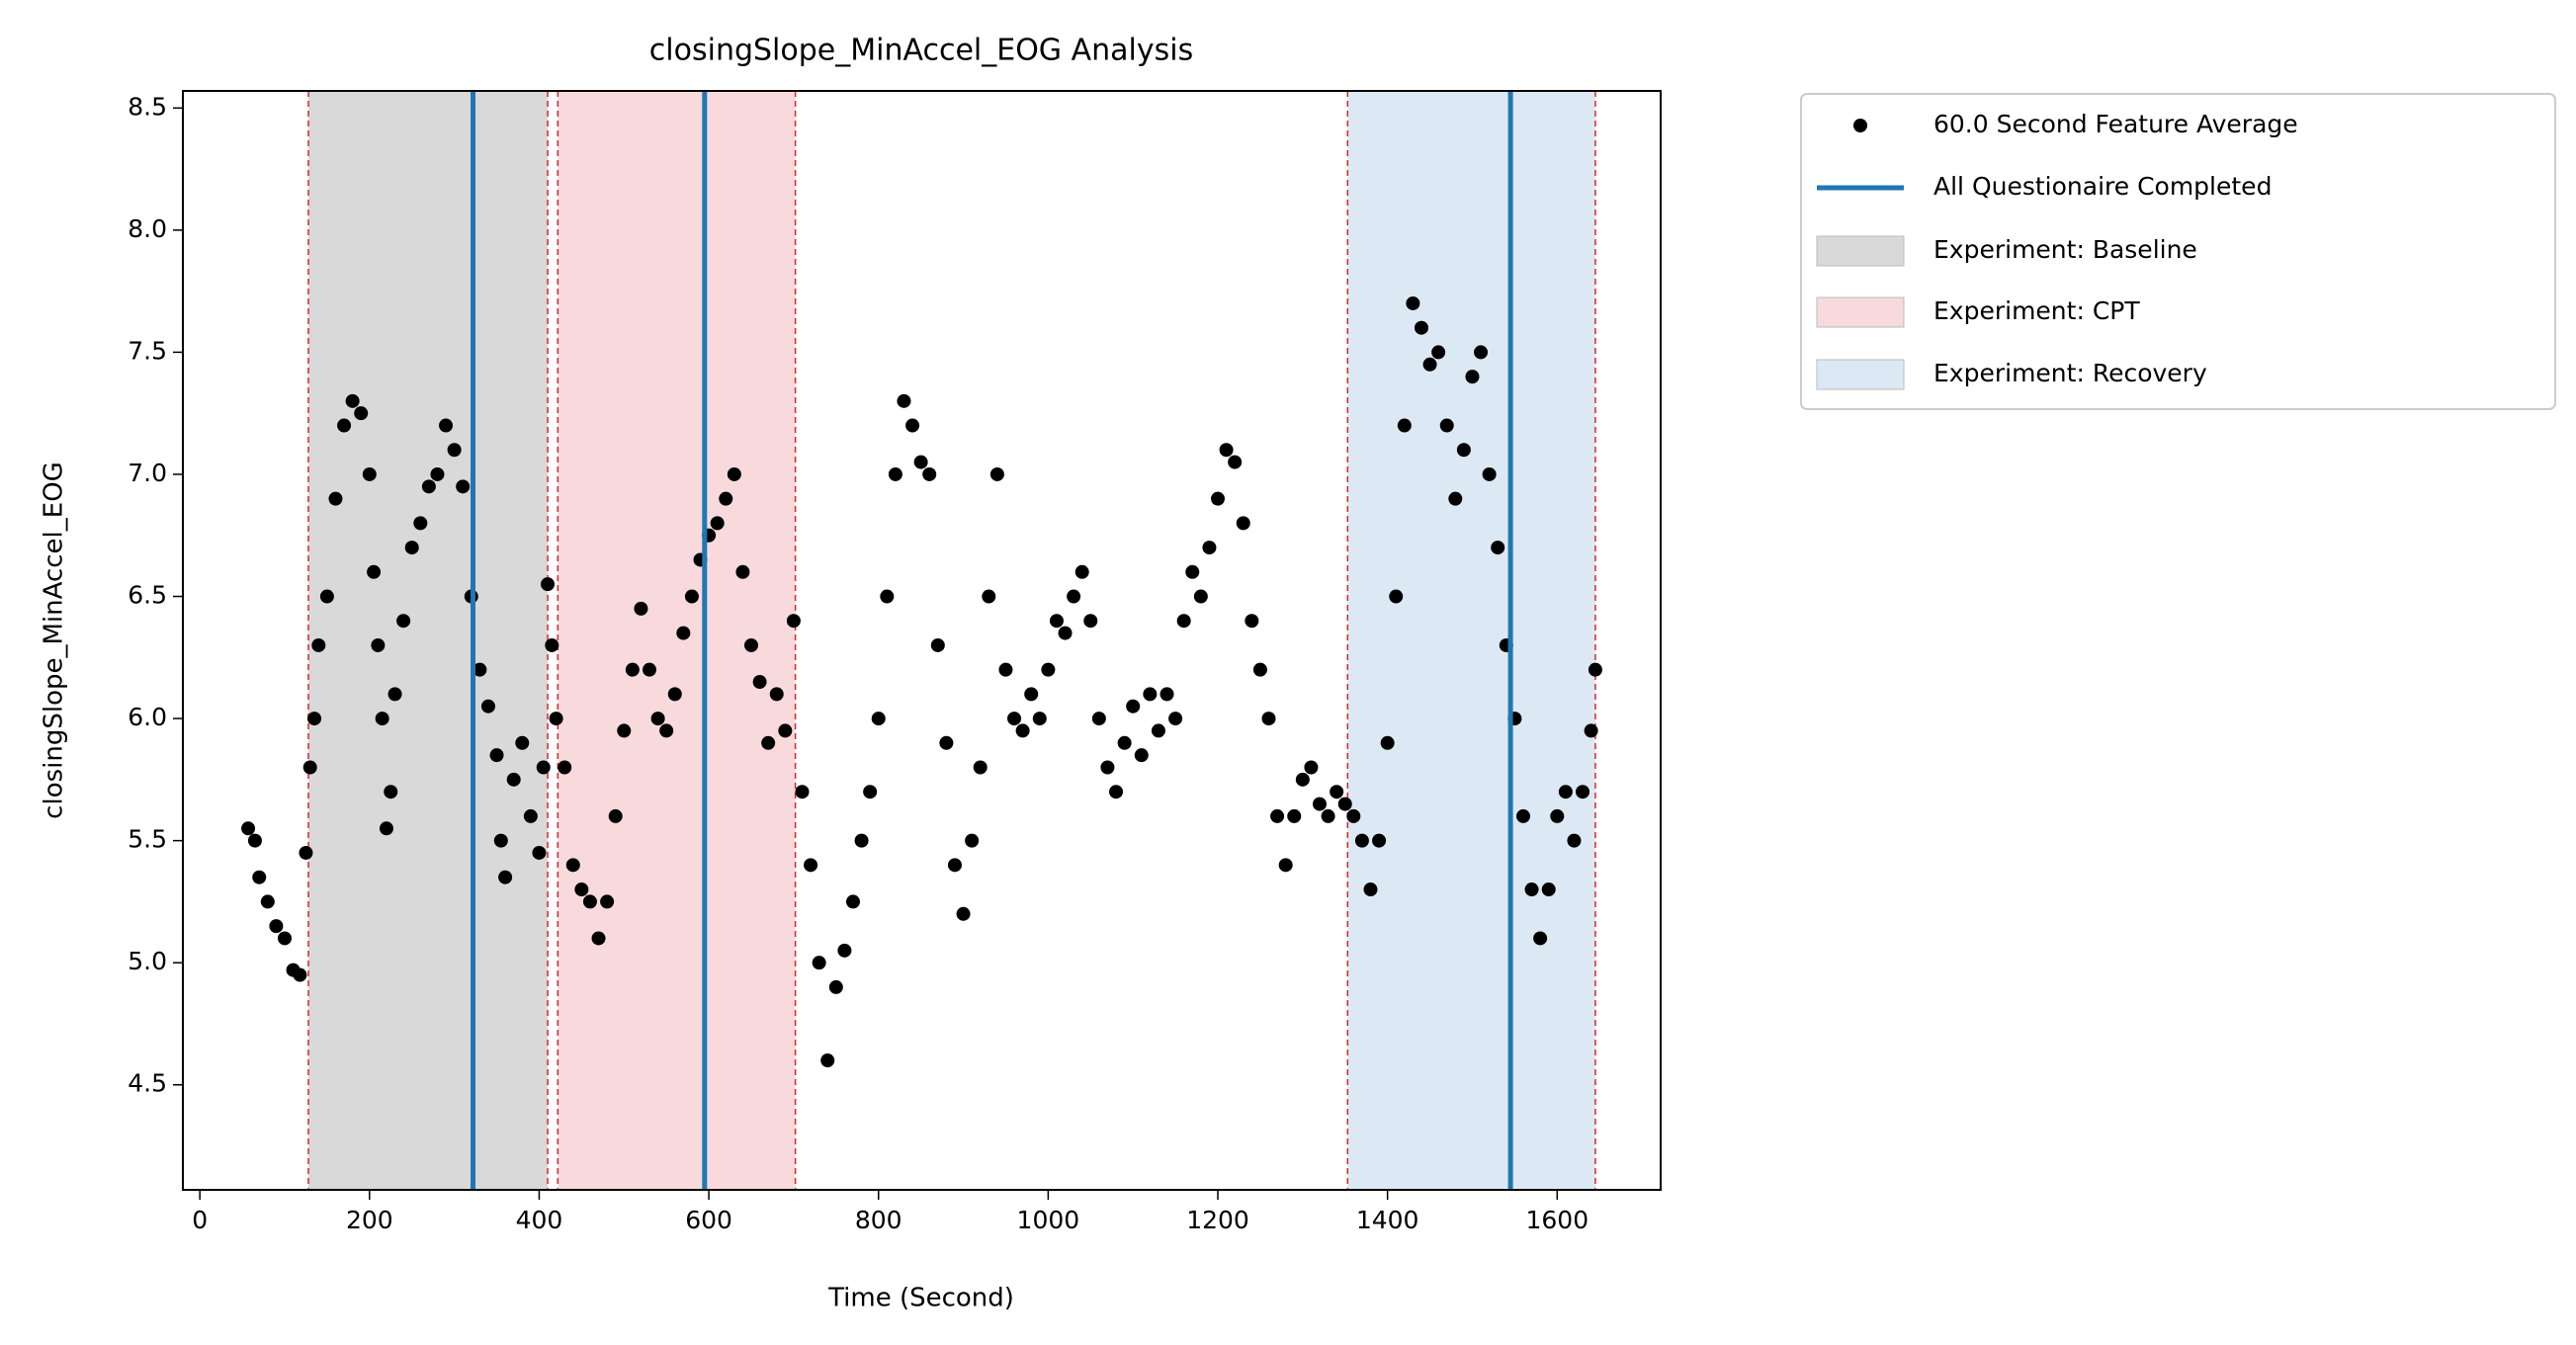 This screenshot has width=2576, height=1345. I want to click on x-tick-label: 400, so click(539, 1220).